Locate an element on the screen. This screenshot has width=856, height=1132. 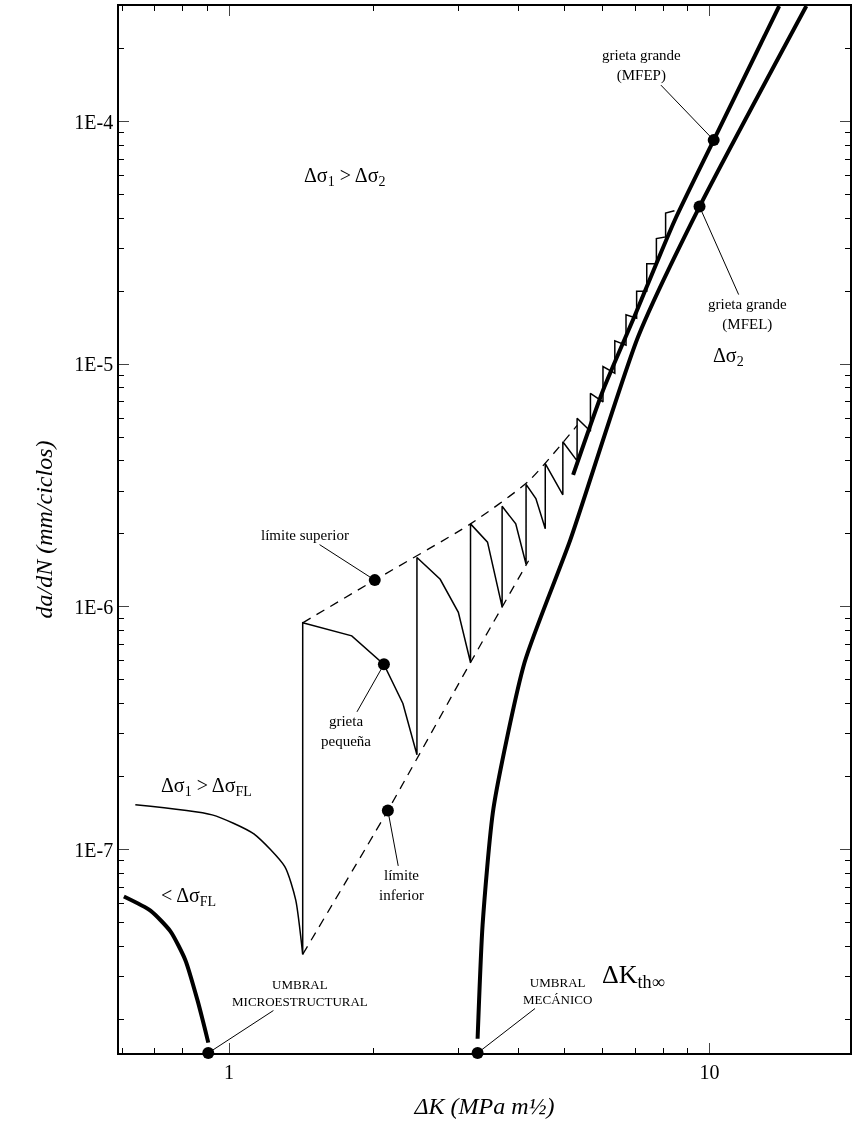
annotation: límite superior is located at coordinates (305, 535).